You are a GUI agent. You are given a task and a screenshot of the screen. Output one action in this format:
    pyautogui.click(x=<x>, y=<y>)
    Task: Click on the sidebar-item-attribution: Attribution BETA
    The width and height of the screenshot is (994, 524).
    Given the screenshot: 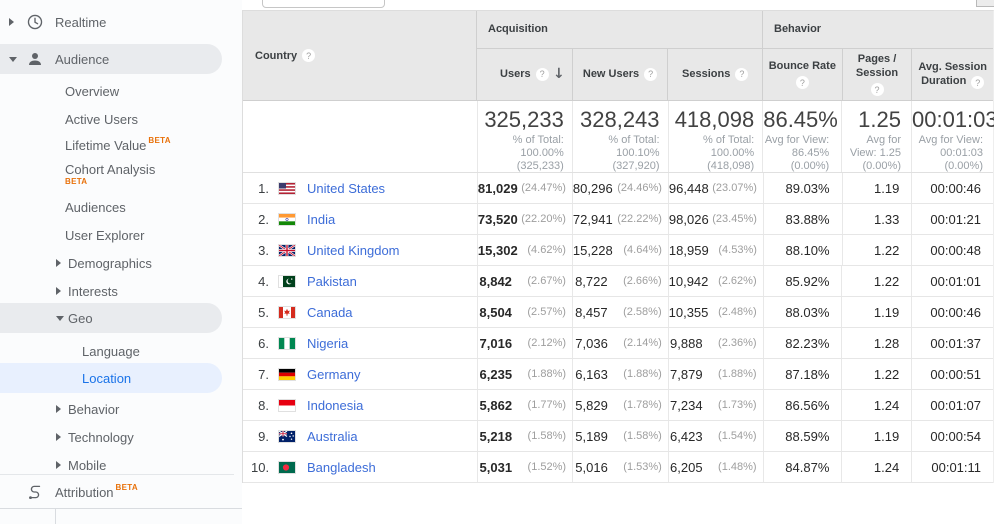 What is the action you would take?
    pyautogui.click(x=111, y=492)
    